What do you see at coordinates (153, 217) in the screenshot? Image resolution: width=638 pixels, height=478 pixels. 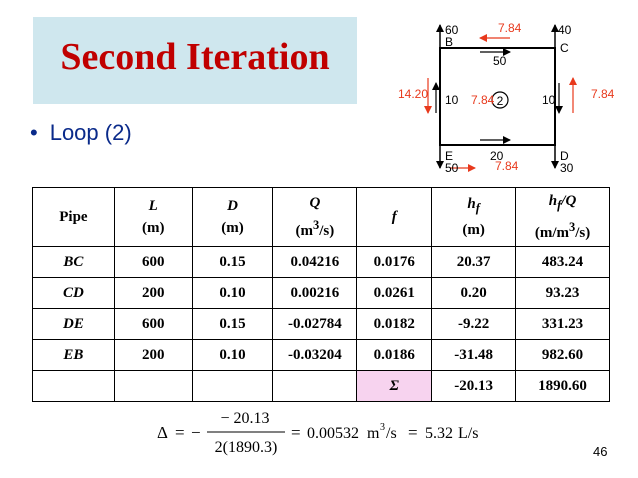 I see `header-length: L (m)` at bounding box center [153, 217].